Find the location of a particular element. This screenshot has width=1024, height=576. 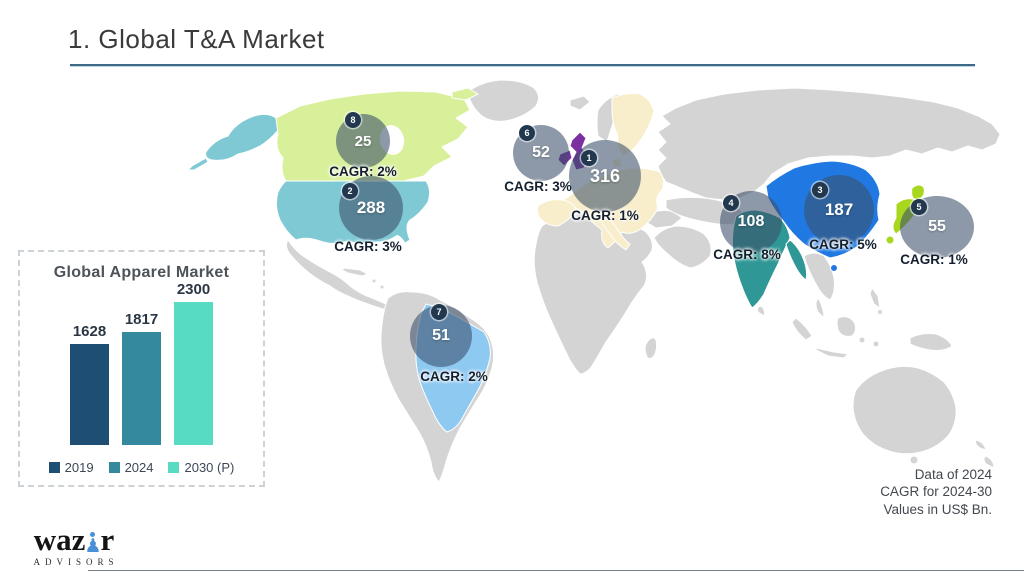

logo-subtitle: ADVISORS is located at coordinates (76, 562).